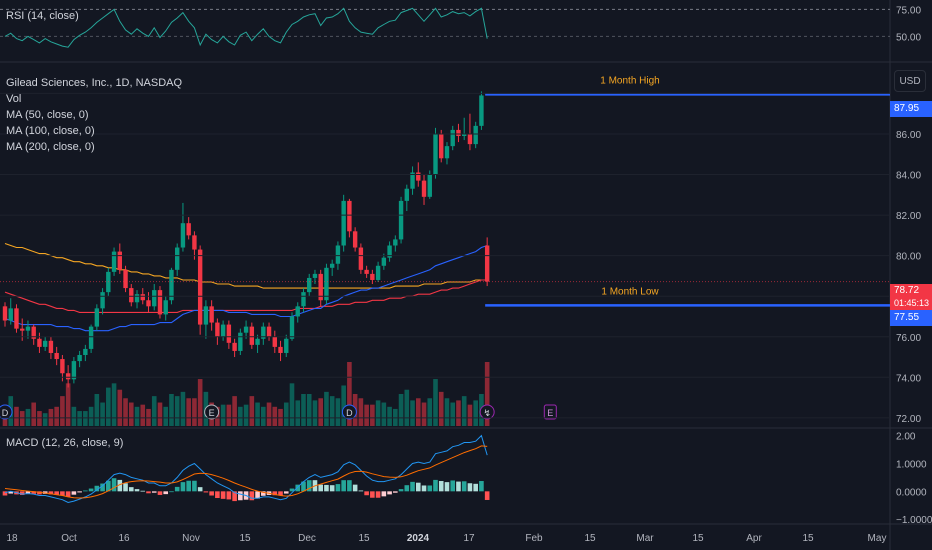  What do you see at coordinates (278, 412) in the screenshot?
I see `event-markers: D E D ↯ E` at bounding box center [278, 412].